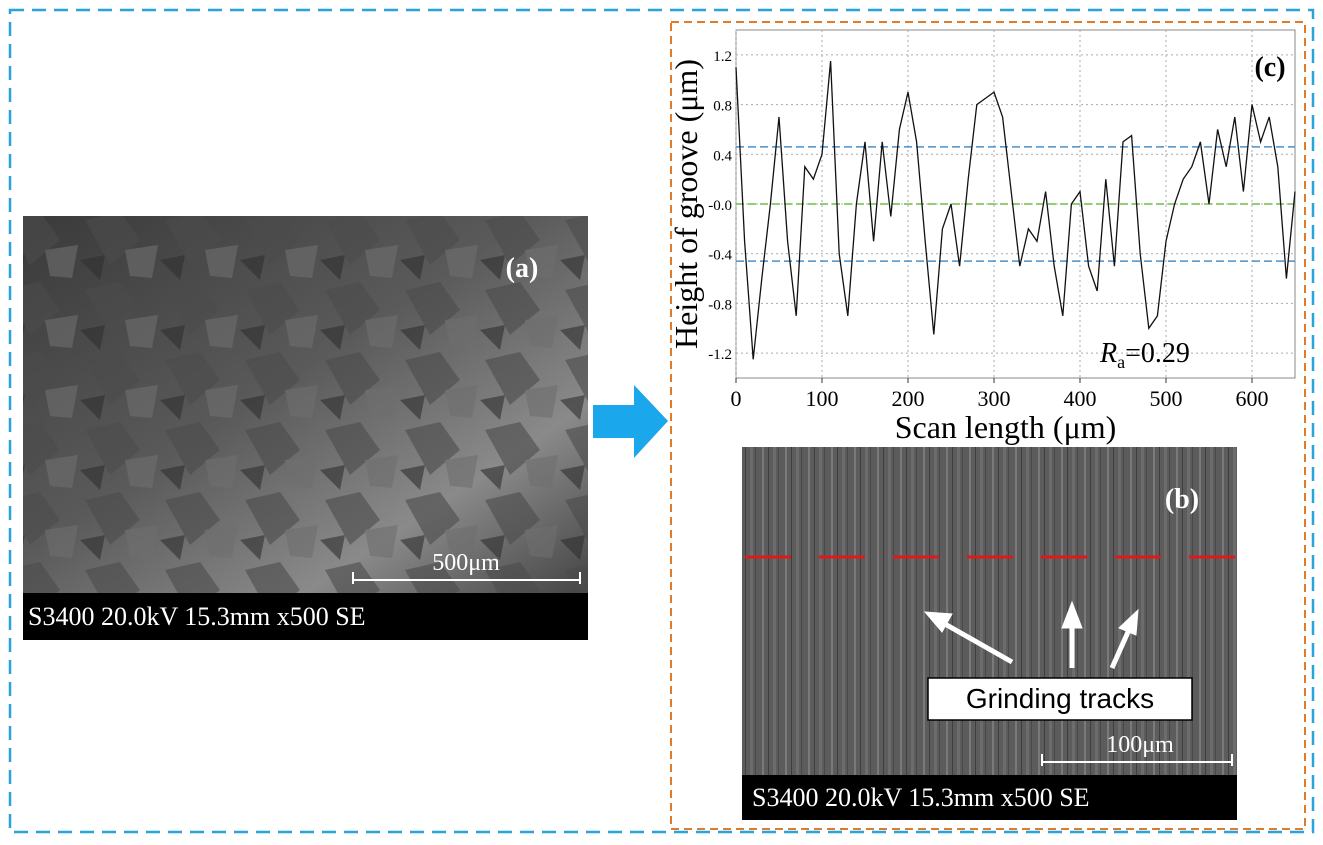 The image size is (1323, 845). What do you see at coordinates (720, 206) in the screenshot?
I see `y-tick-label: -0.0` at bounding box center [720, 206].